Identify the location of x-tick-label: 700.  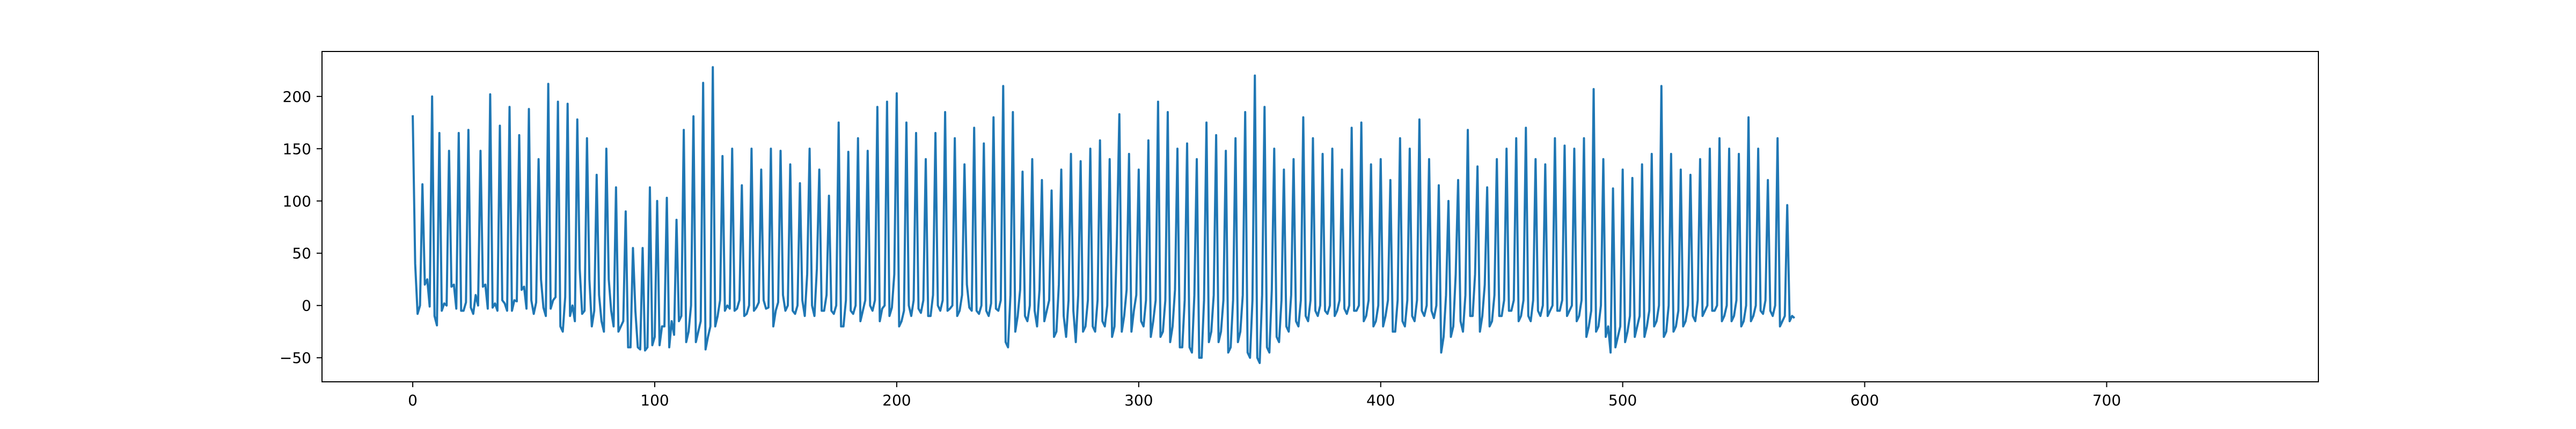
(2106, 400).